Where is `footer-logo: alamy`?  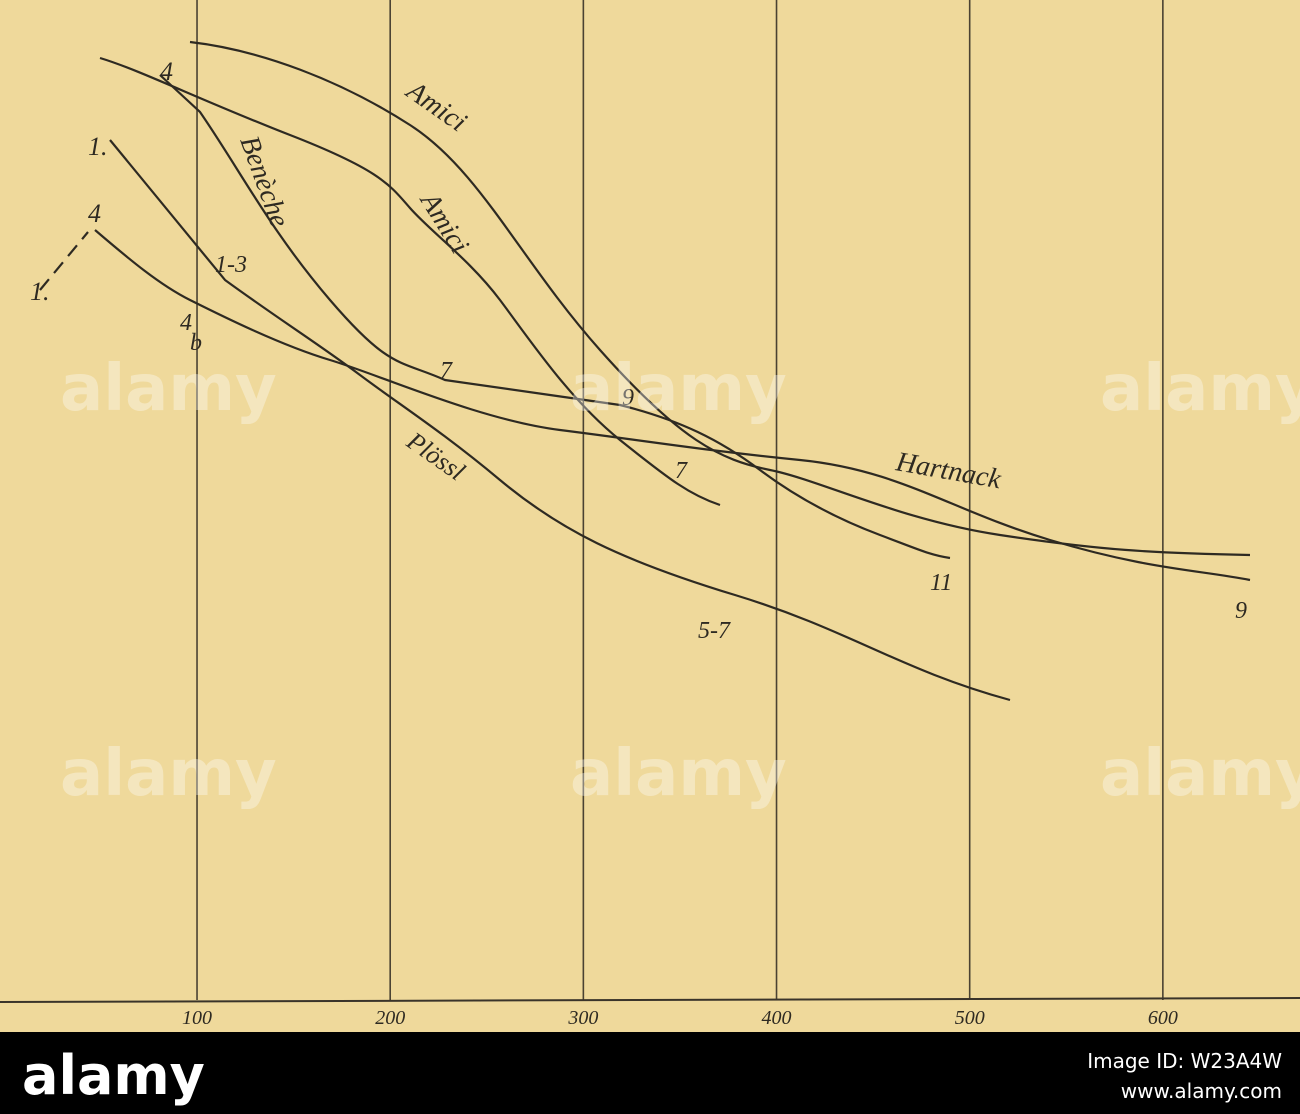 footer-logo: alamy is located at coordinates (113, 1075).